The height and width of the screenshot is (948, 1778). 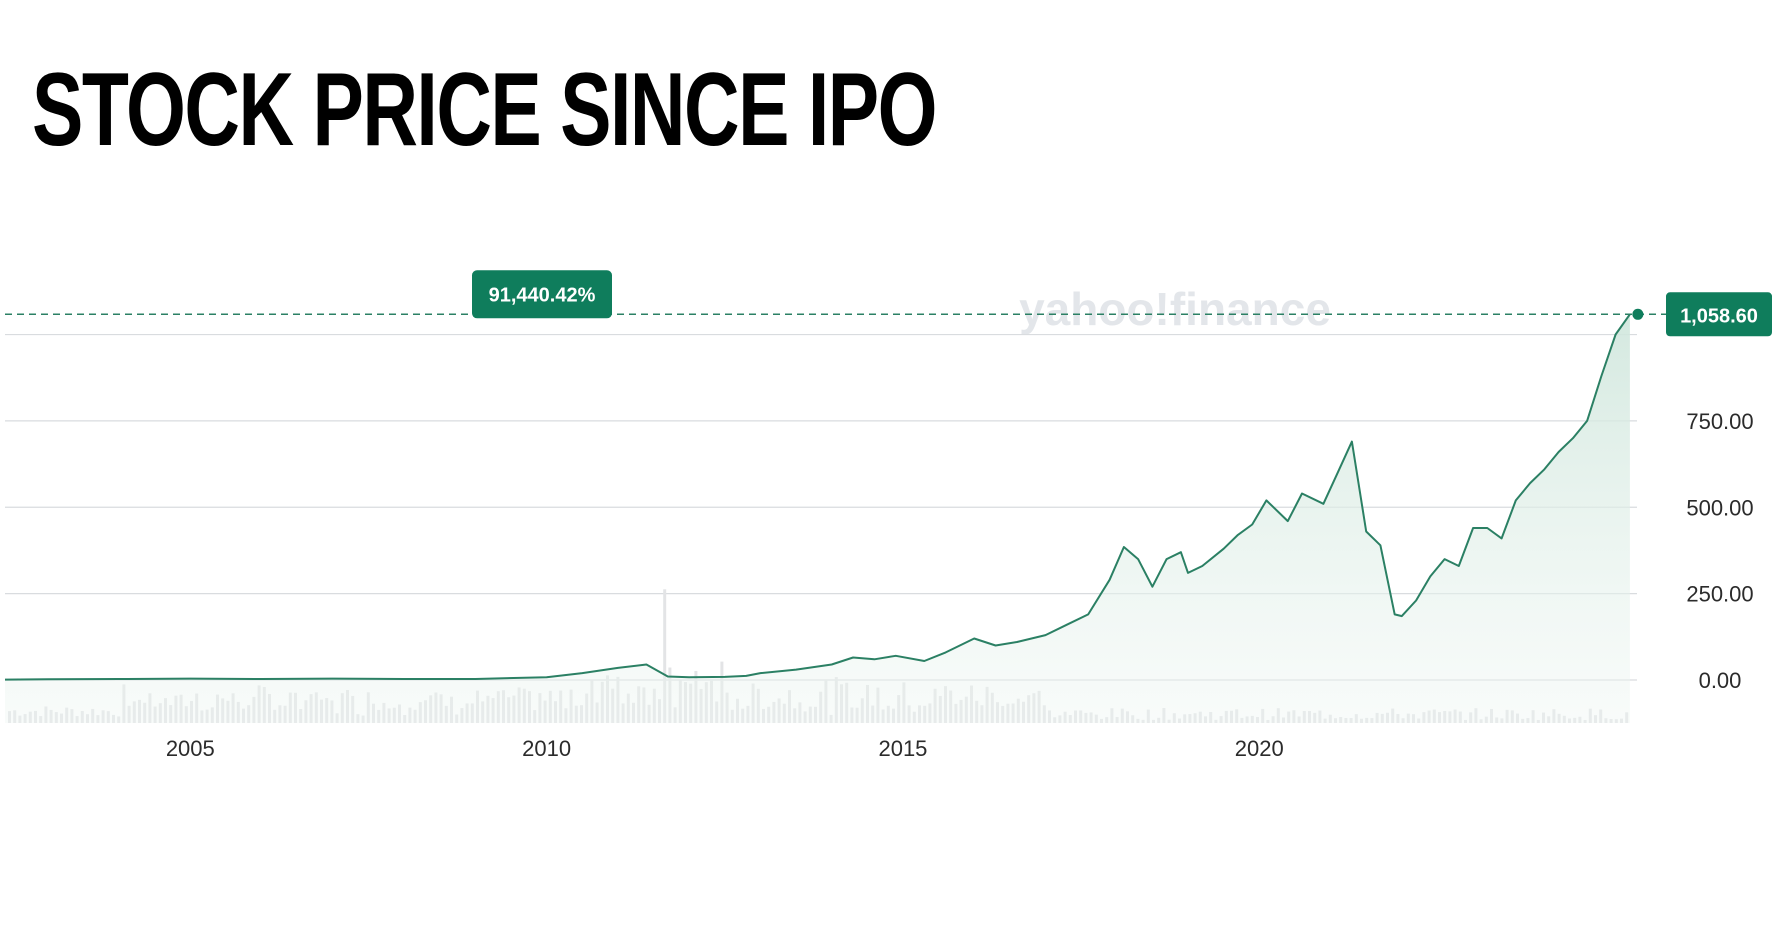 What do you see at coordinates (546, 748) in the screenshot?
I see `x-tick-label: 2010` at bounding box center [546, 748].